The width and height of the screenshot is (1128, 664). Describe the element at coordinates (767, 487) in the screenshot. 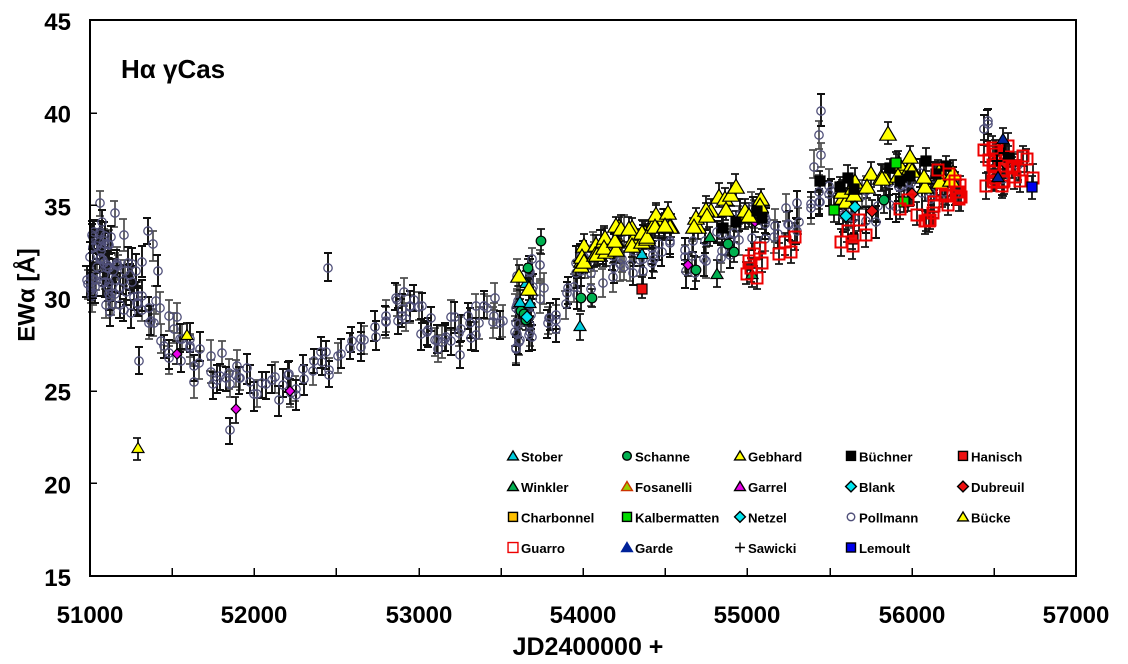

I see `svg-text: Garrel` at that location.